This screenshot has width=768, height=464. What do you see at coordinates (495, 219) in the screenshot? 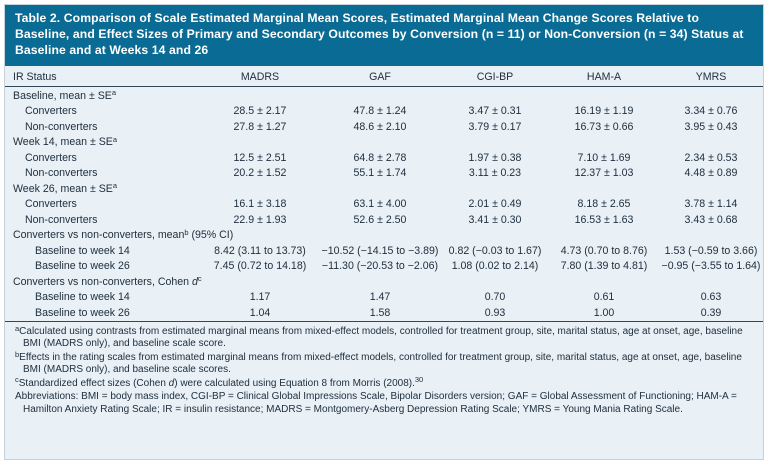
I see `cell-value: 3.41 ± 0.30` at bounding box center [495, 219].